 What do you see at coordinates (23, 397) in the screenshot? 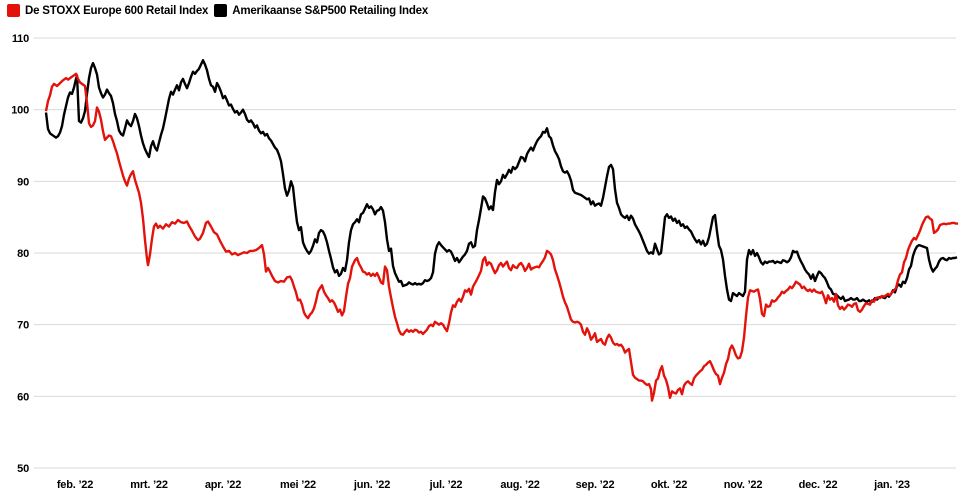
I see `y-axis-tick-label: 60` at bounding box center [23, 397].